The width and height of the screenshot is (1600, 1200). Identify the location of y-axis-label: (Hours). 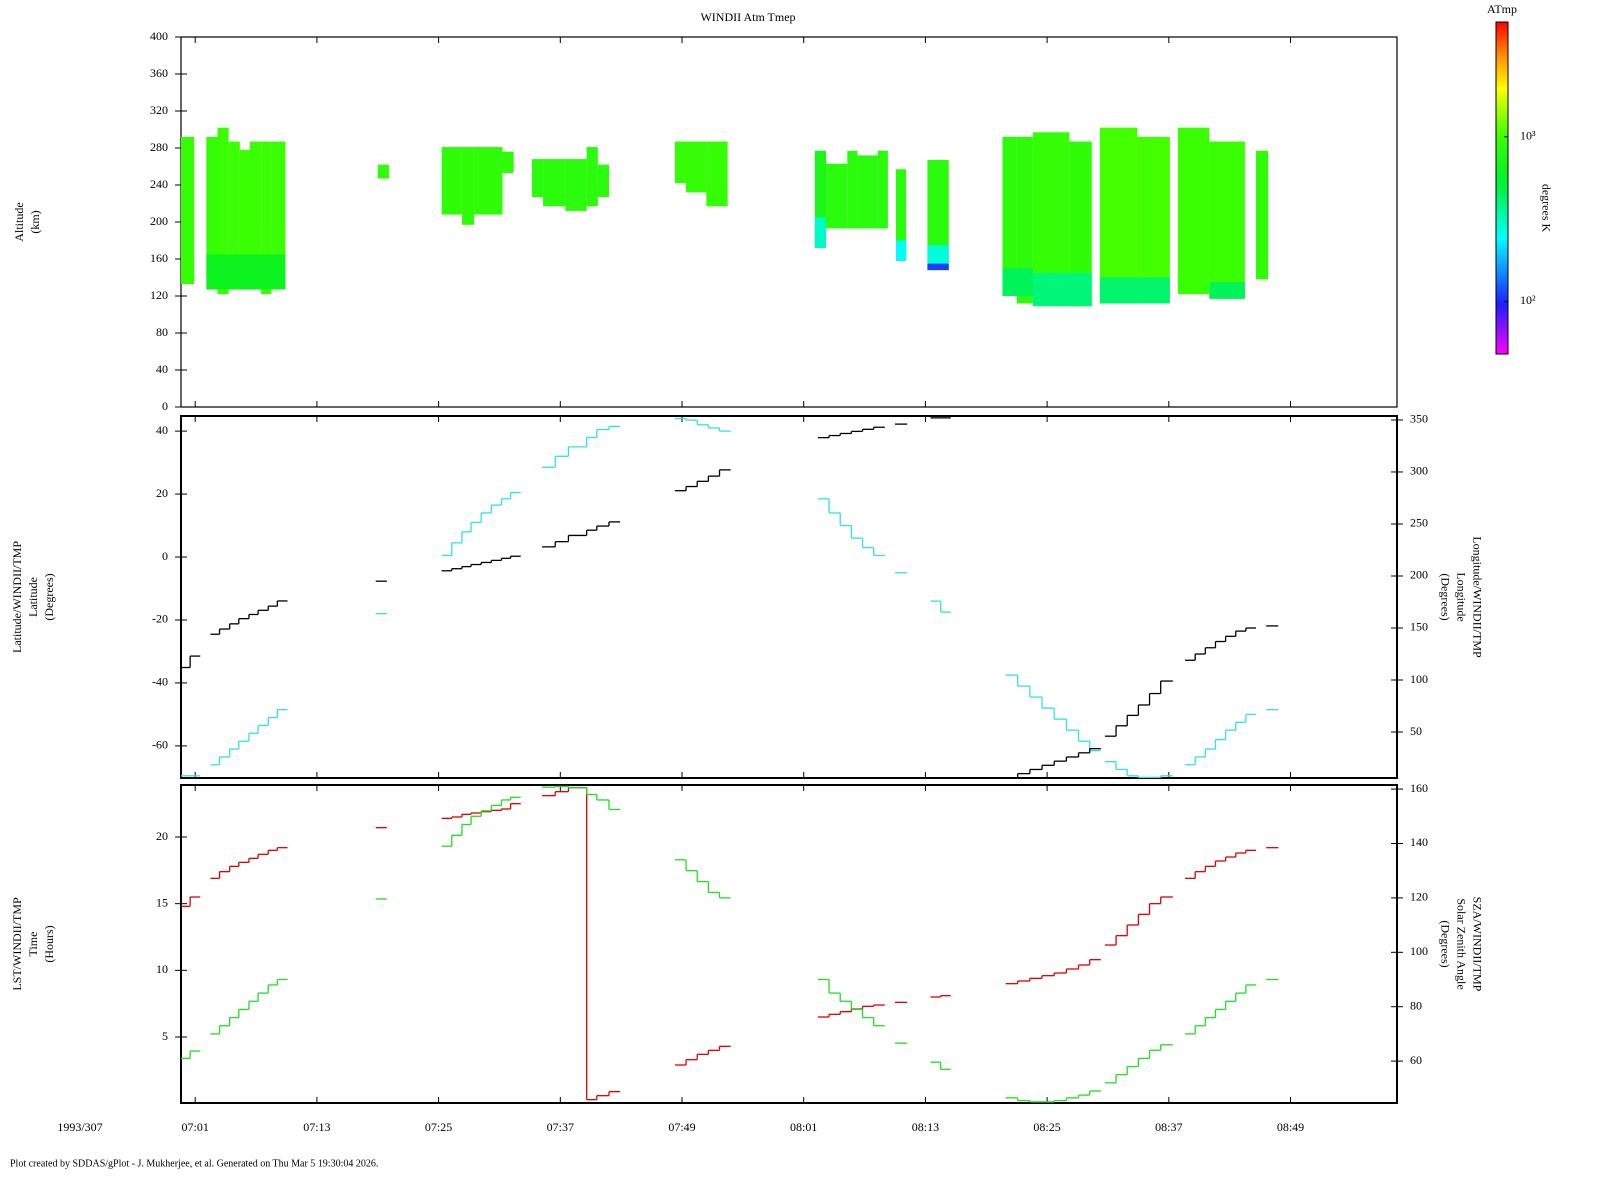
(49, 943).